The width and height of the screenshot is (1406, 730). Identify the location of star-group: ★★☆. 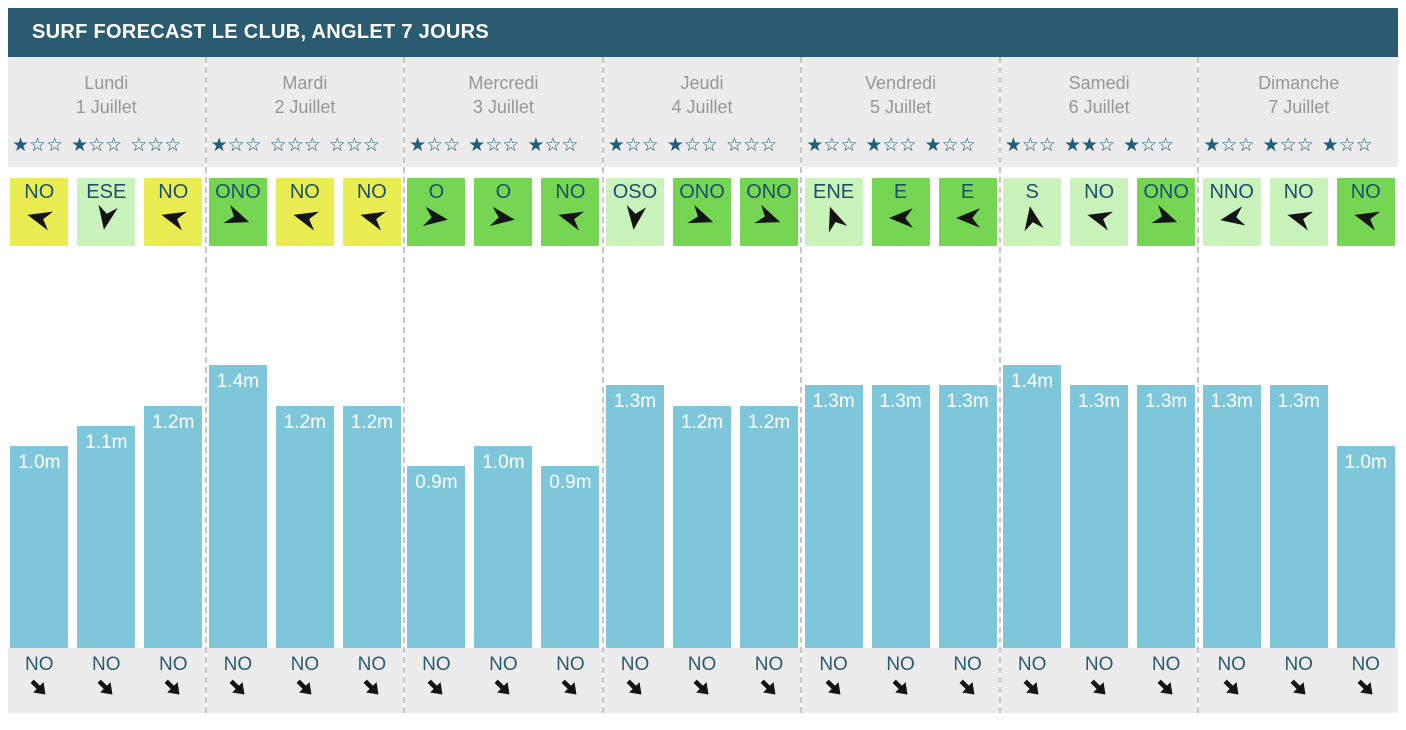
(1089, 145).